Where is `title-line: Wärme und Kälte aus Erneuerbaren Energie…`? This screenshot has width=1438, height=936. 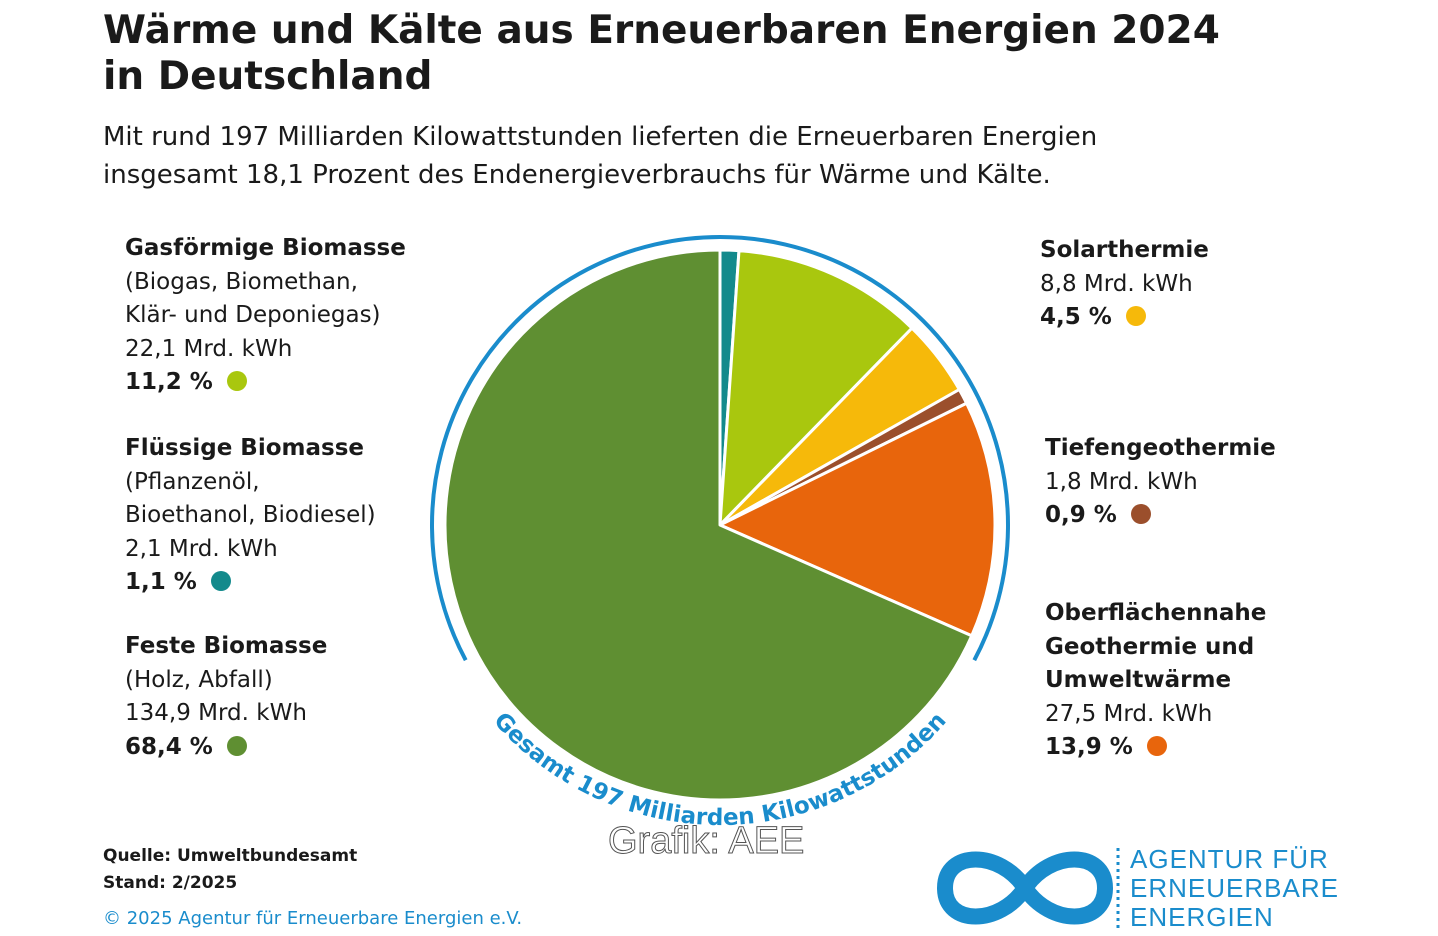 title-line: Wärme und Kälte aus Erneuerbaren Energie… is located at coordinates (661, 30).